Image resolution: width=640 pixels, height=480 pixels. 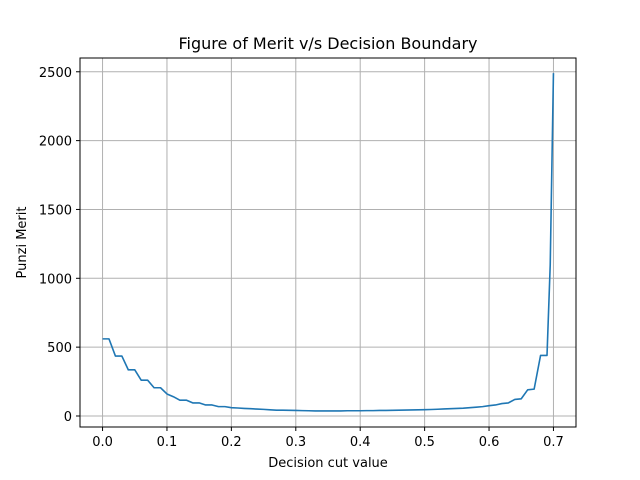 I want to click on x-tick-label: 0.2, so click(x=231, y=442).